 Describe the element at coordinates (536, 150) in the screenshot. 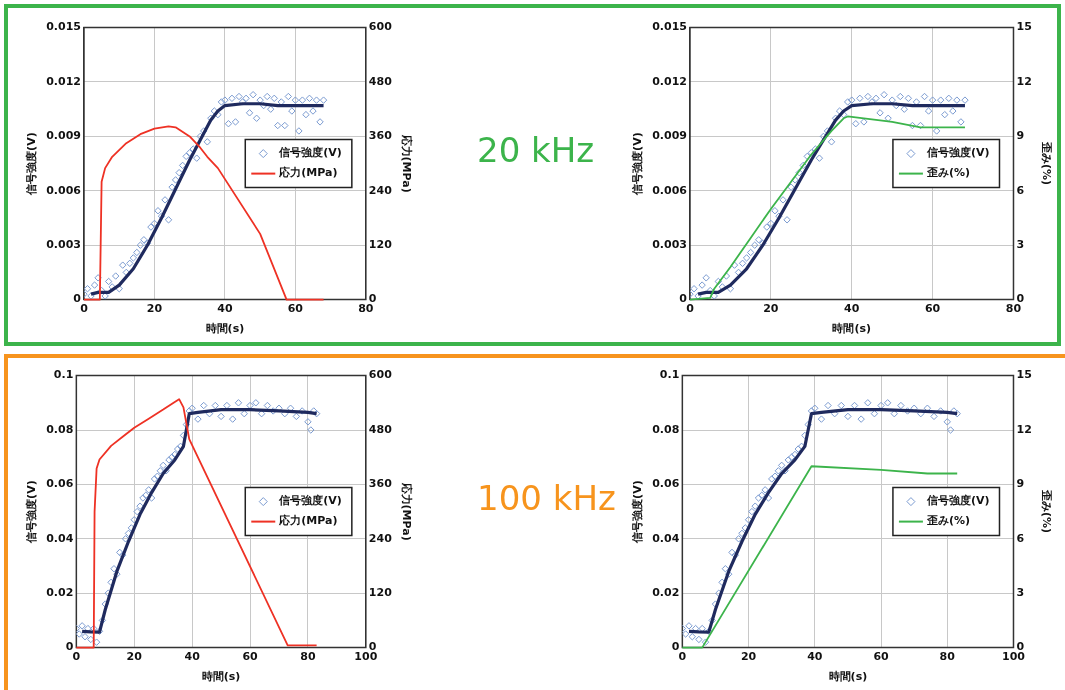

I see `text: 20 kHz` at that location.